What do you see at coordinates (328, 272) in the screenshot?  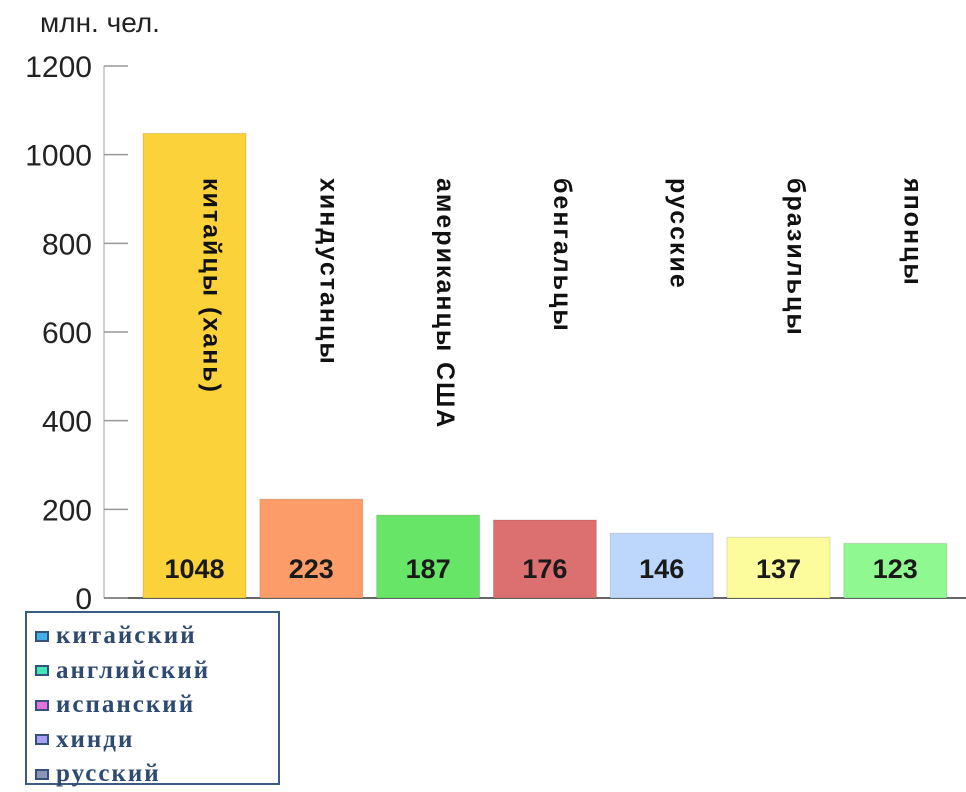 I see `category-label: хиндустанцы` at bounding box center [328, 272].